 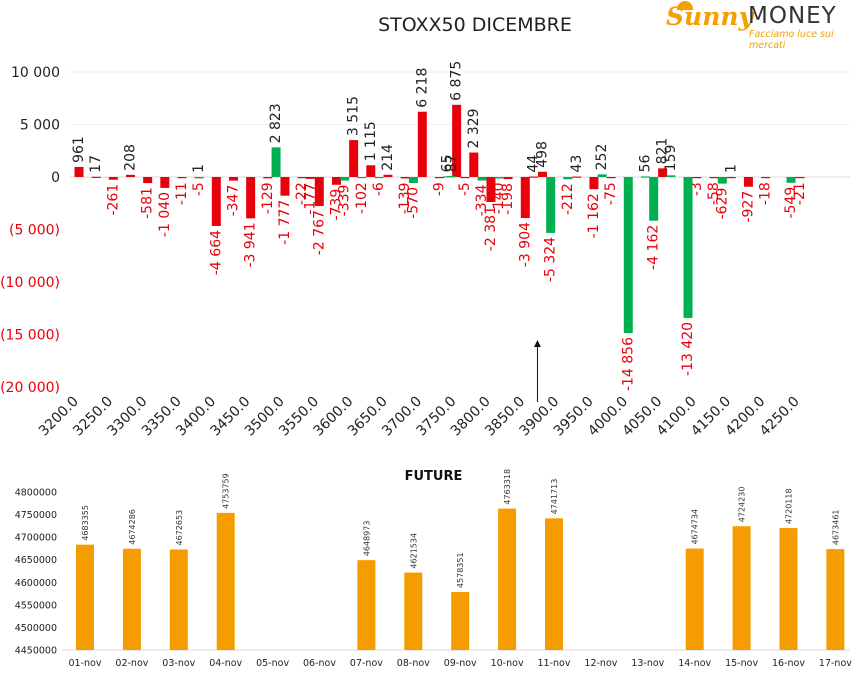 I want to click on data-label: -347, so click(x=233, y=201).